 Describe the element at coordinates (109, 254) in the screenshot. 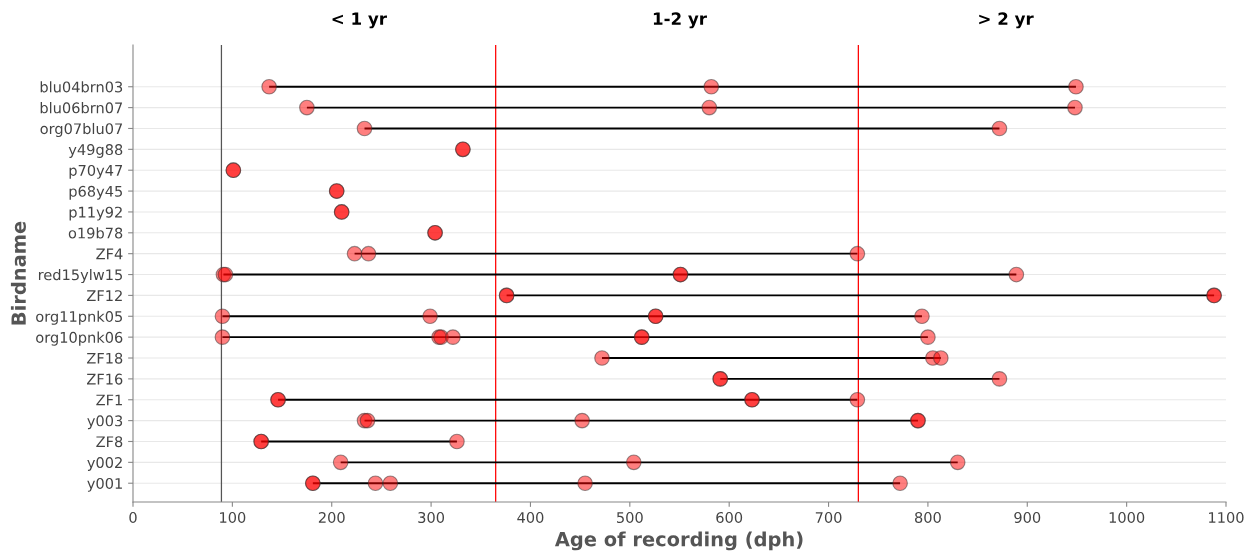

I see `y-tick-label: ZF4` at that location.